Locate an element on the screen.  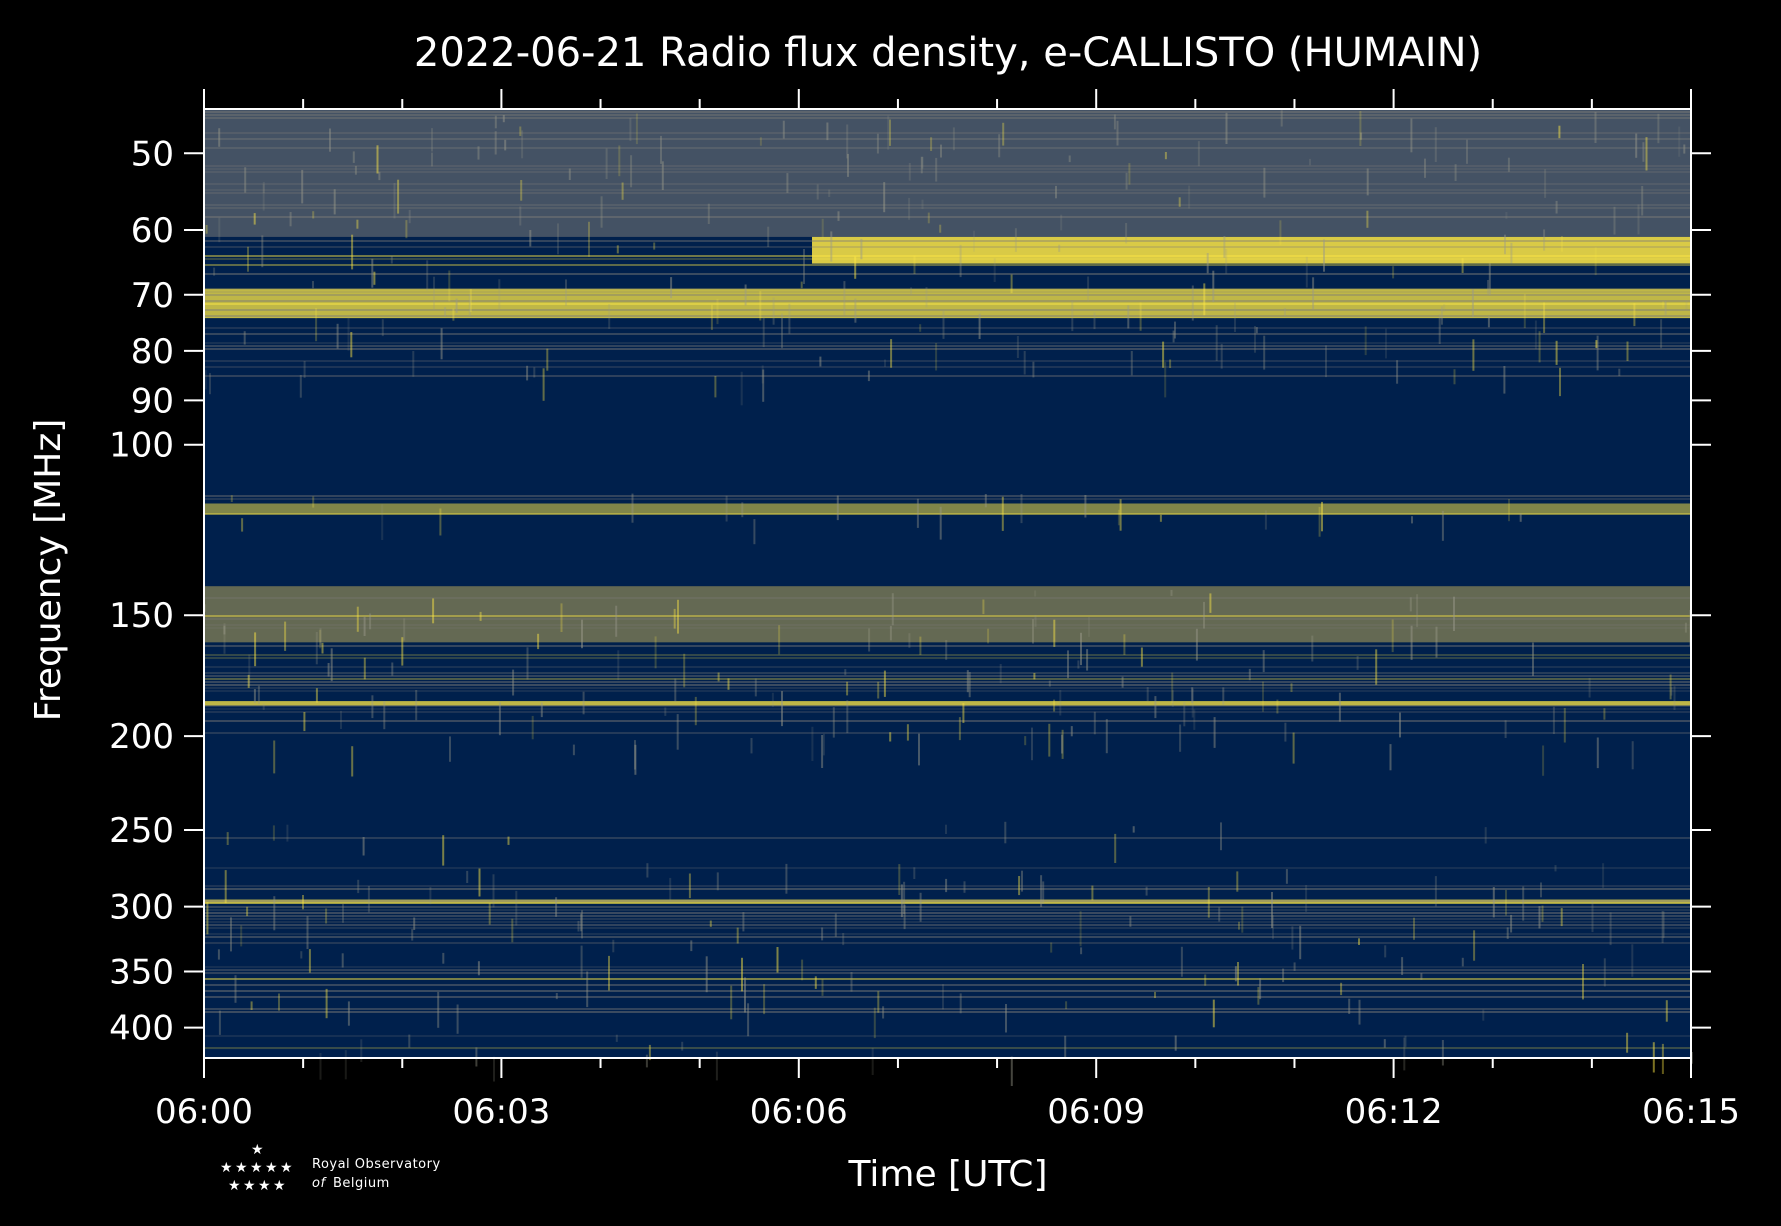
y-tick-label: 70 is located at coordinates (152, 296).